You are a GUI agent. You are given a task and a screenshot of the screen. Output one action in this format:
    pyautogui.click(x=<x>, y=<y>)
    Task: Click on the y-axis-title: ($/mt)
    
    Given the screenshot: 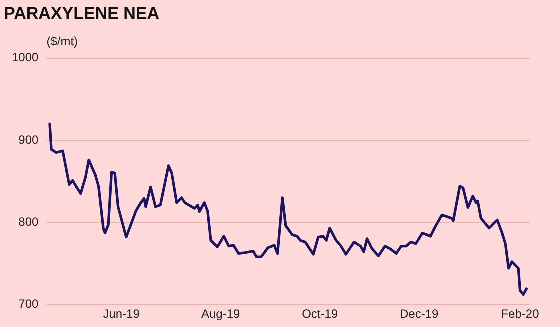 What is the action you would take?
    pyautogui.click(x=62, y=41)
    